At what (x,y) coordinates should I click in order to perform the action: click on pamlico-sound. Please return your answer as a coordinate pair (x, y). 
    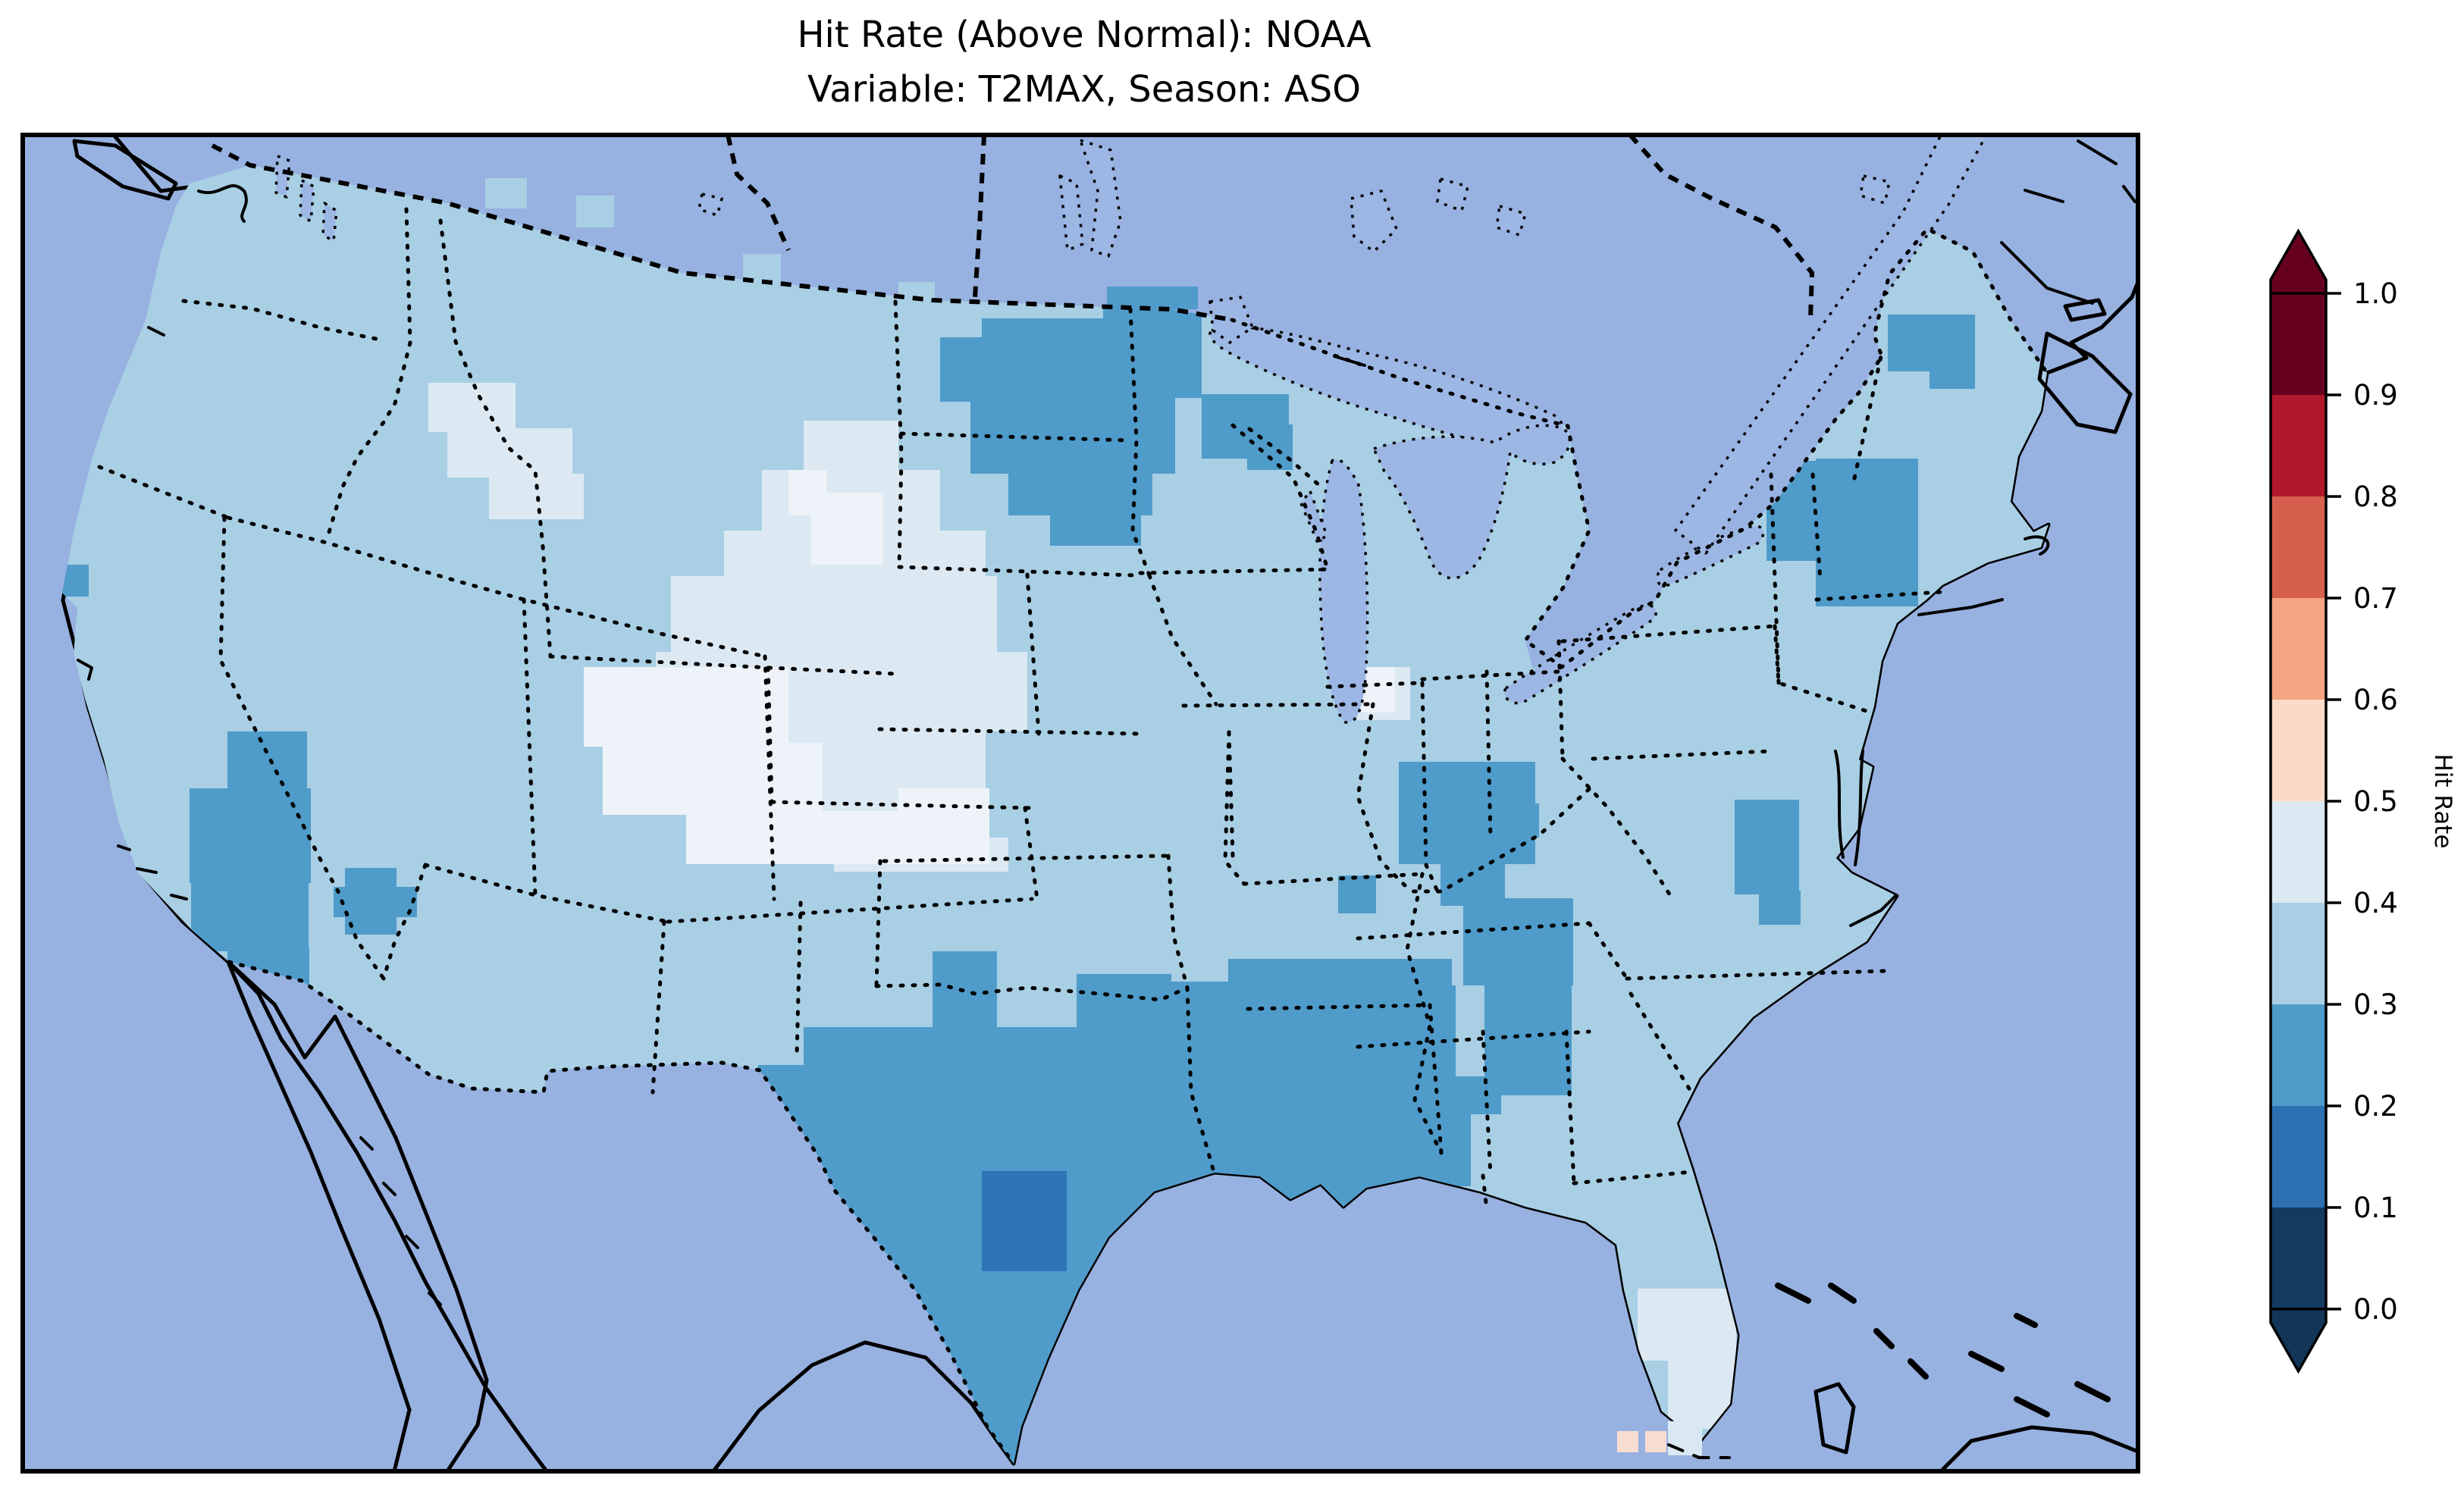
    Looking at the image, I should click on (1873, 910).